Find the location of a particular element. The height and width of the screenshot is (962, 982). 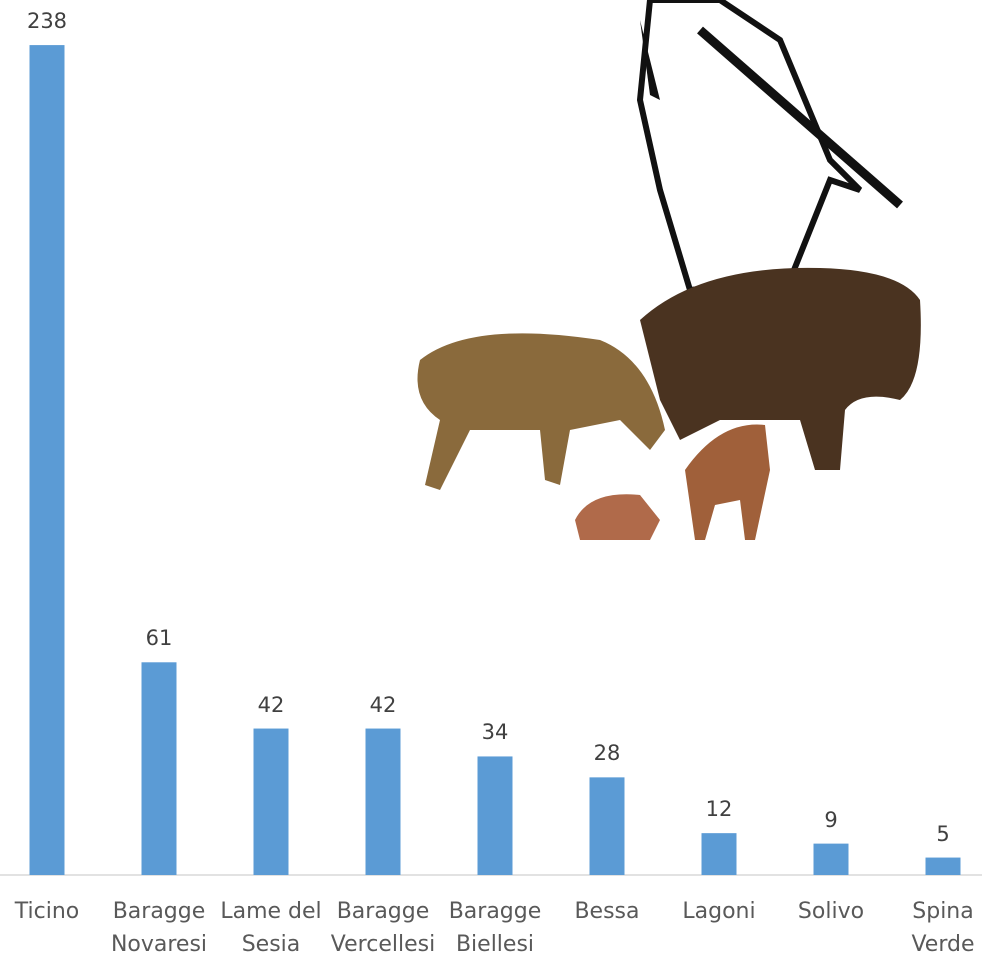

value-label: 9 is located at coordinates (831, 819).